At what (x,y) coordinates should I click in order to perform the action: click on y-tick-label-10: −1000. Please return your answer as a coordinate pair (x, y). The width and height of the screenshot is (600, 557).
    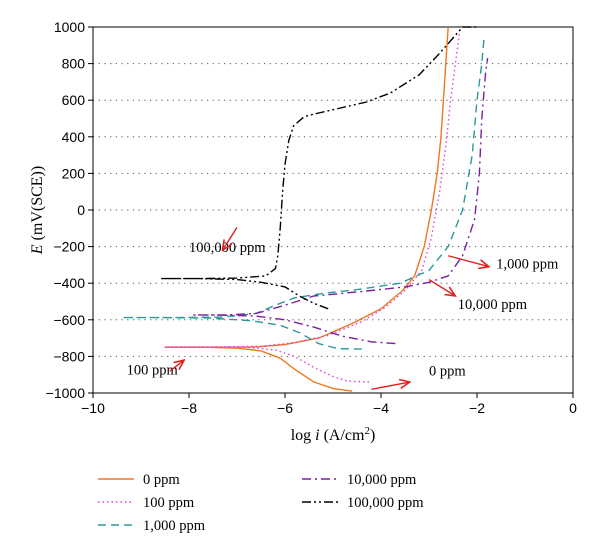
    Looking at the image, I should click on (66, 393).